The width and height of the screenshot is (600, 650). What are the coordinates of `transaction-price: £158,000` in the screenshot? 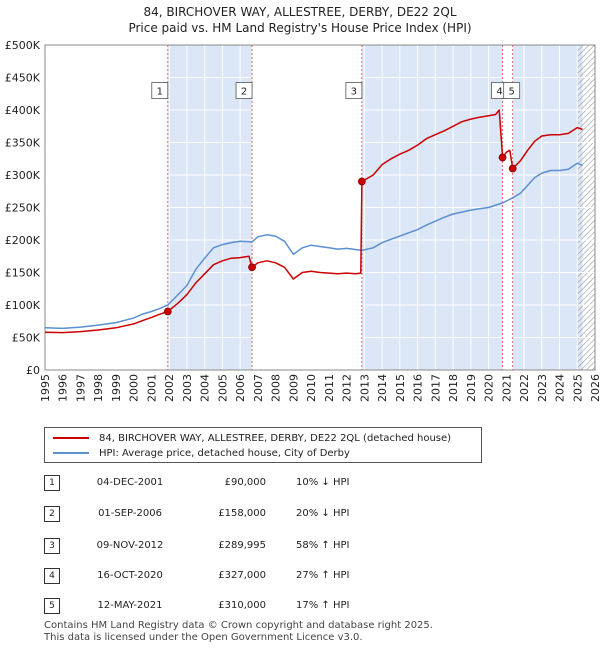 It's located at (242, 513).